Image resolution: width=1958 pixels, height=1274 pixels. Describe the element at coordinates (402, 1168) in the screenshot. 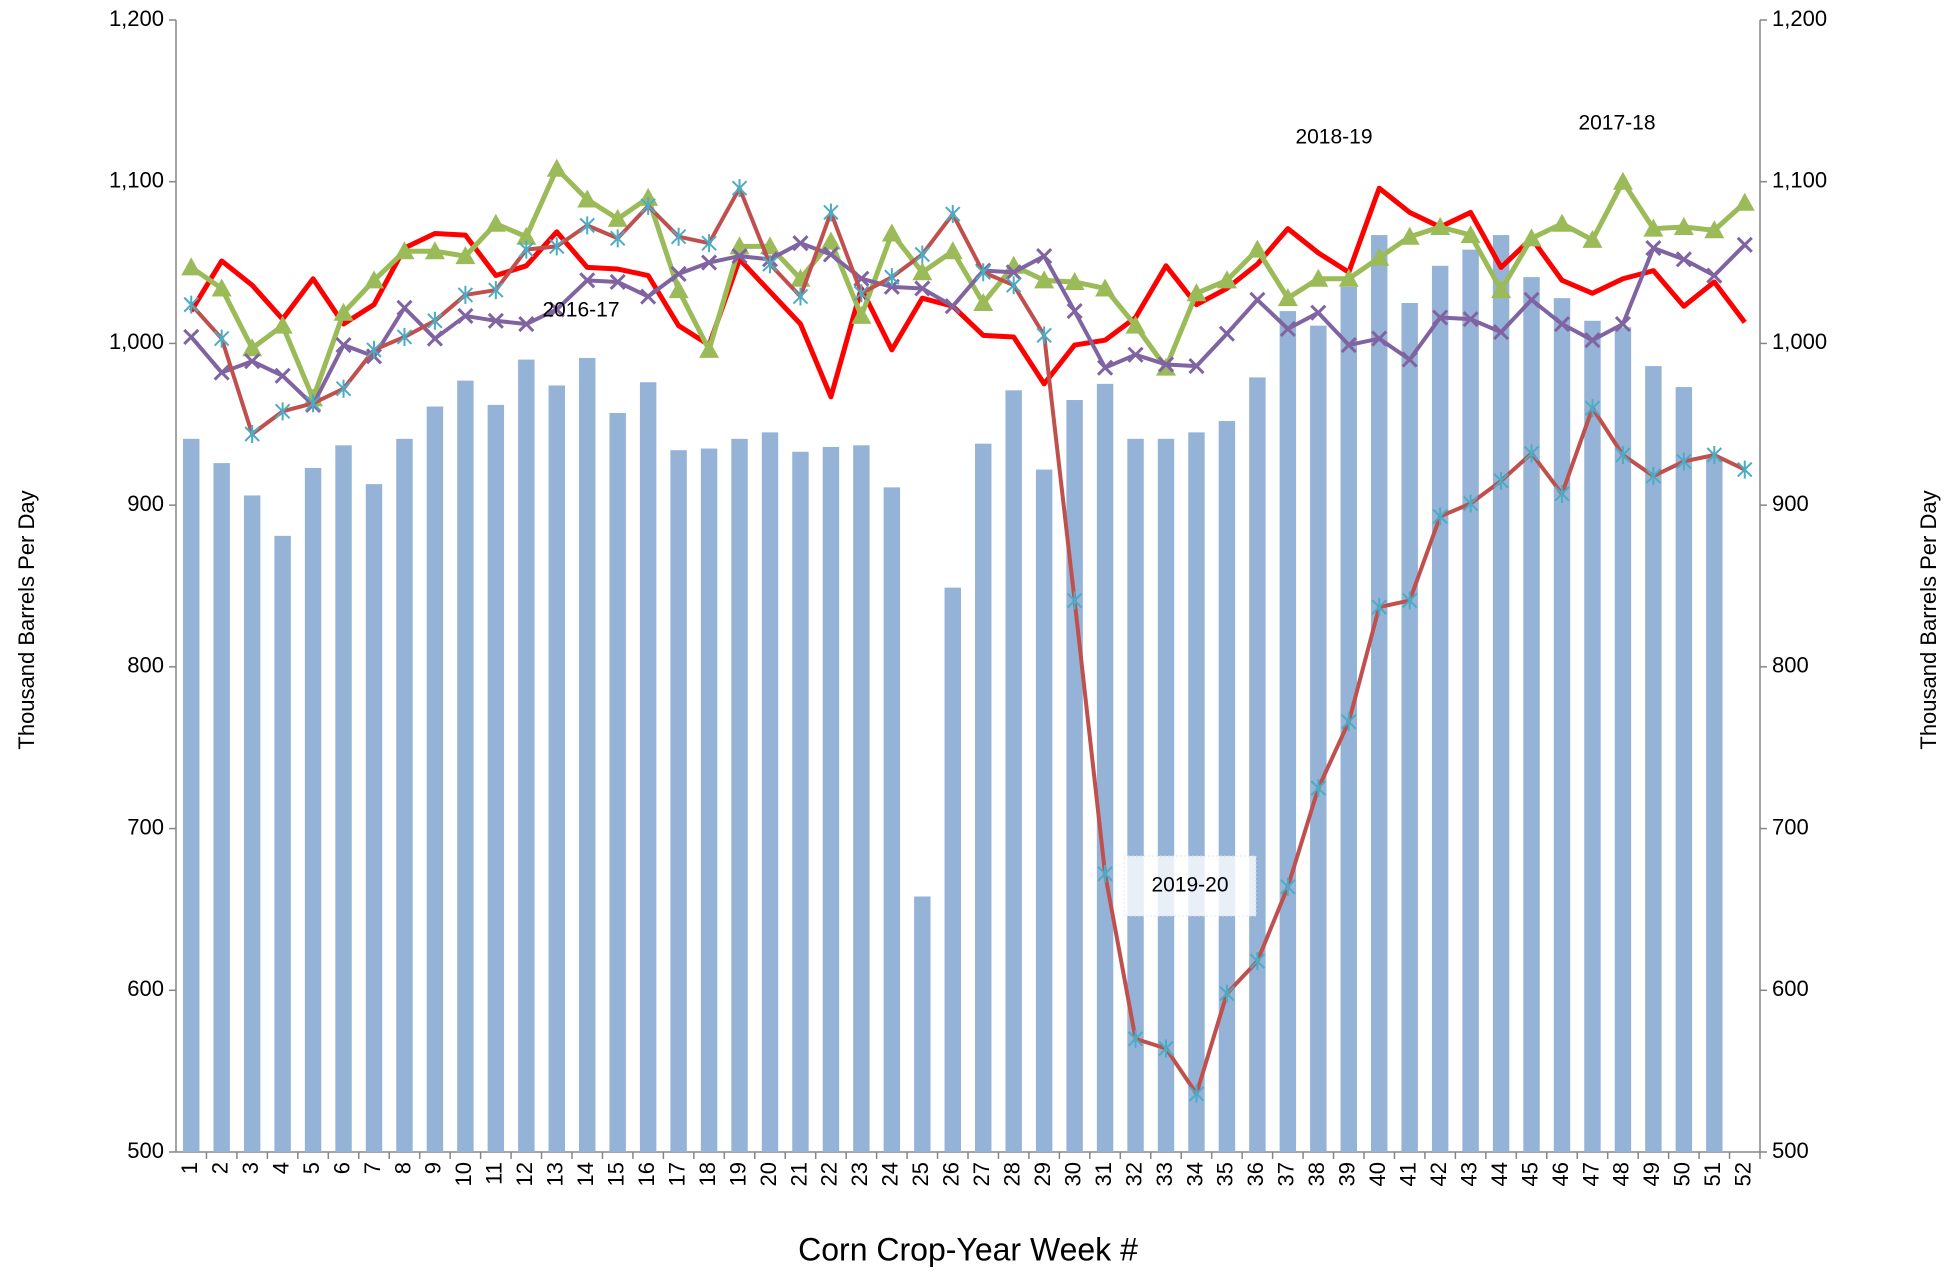

I see `x-tick-label: 8` at that location.